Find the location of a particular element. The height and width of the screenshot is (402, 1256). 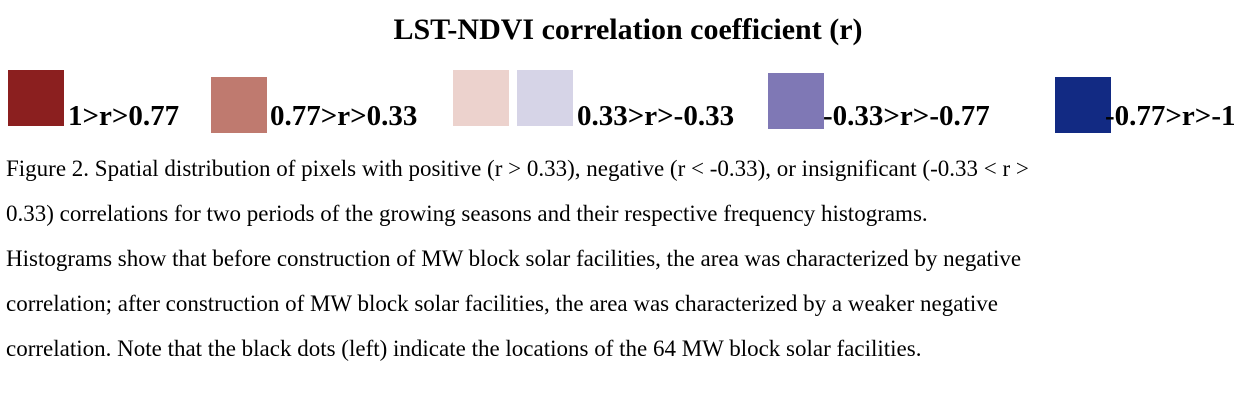

legend-label-moderate-positive: 0.77>r>0.33 is located at coordinates (344, 116).